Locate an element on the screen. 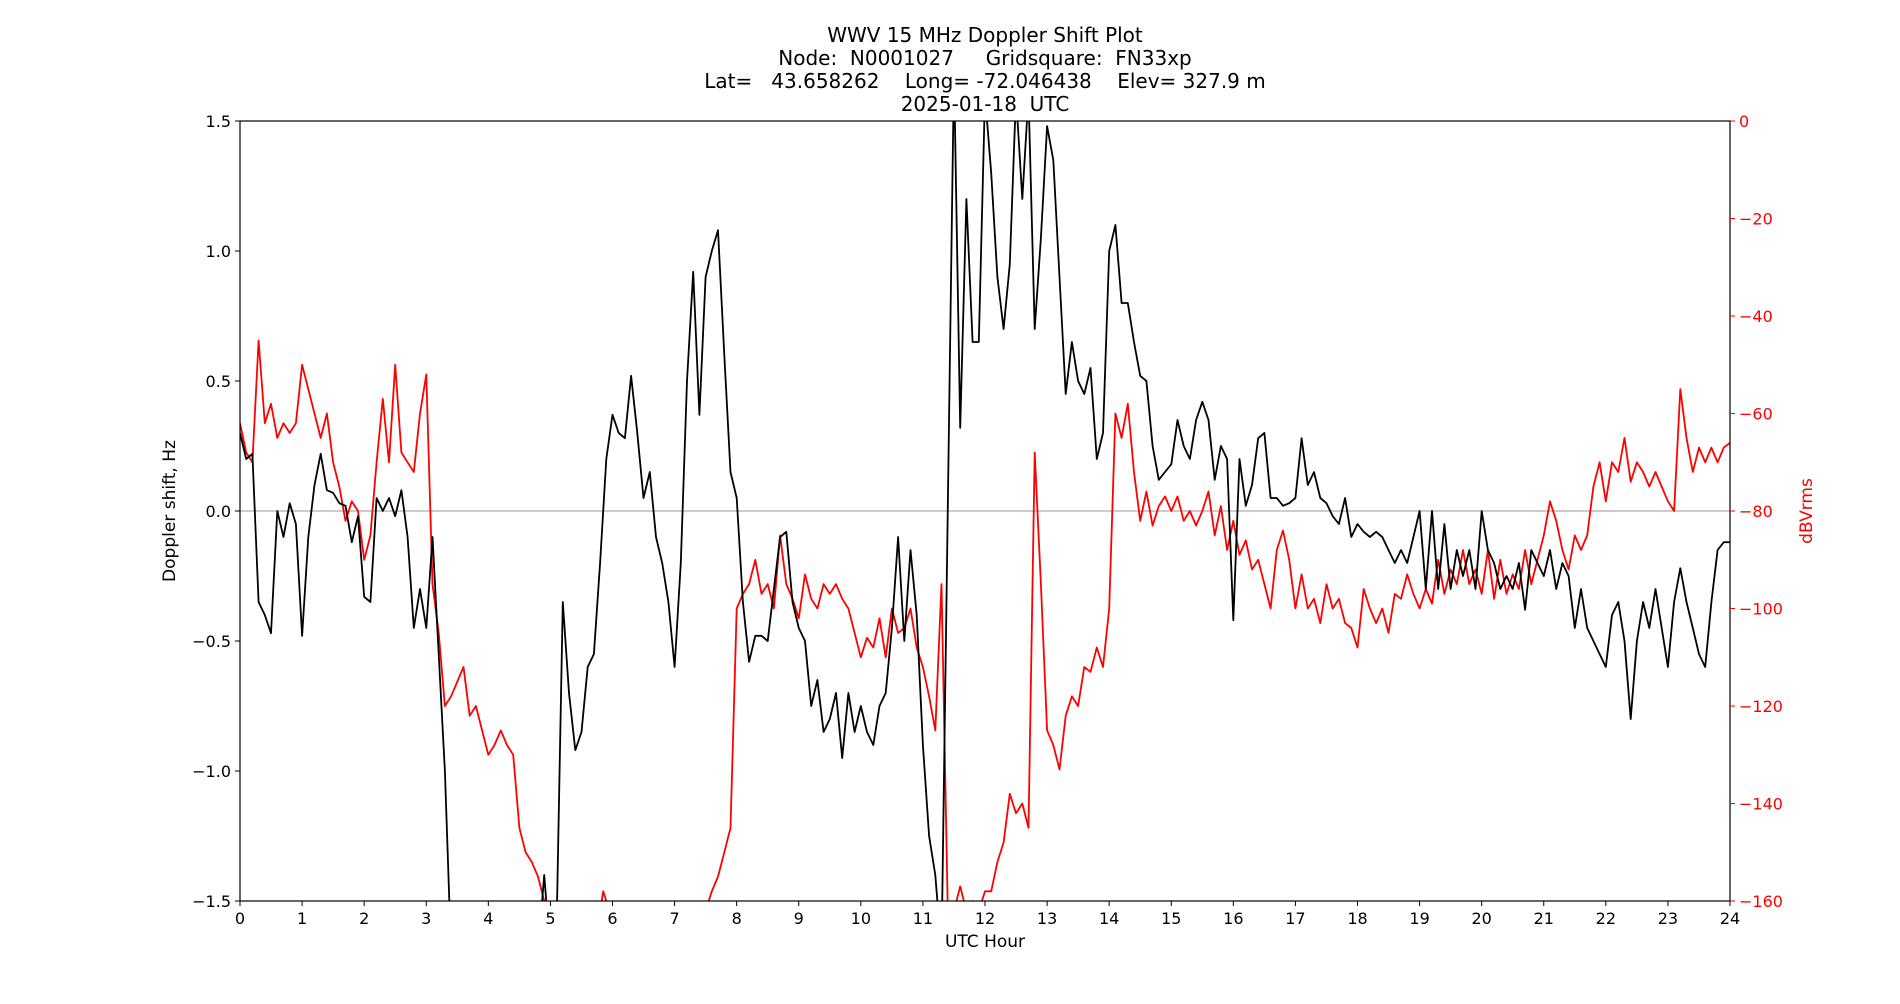 The width and height of the screenshot is (1900, 1004). x-tick-label: 9 is located at coordinates (799, 918).